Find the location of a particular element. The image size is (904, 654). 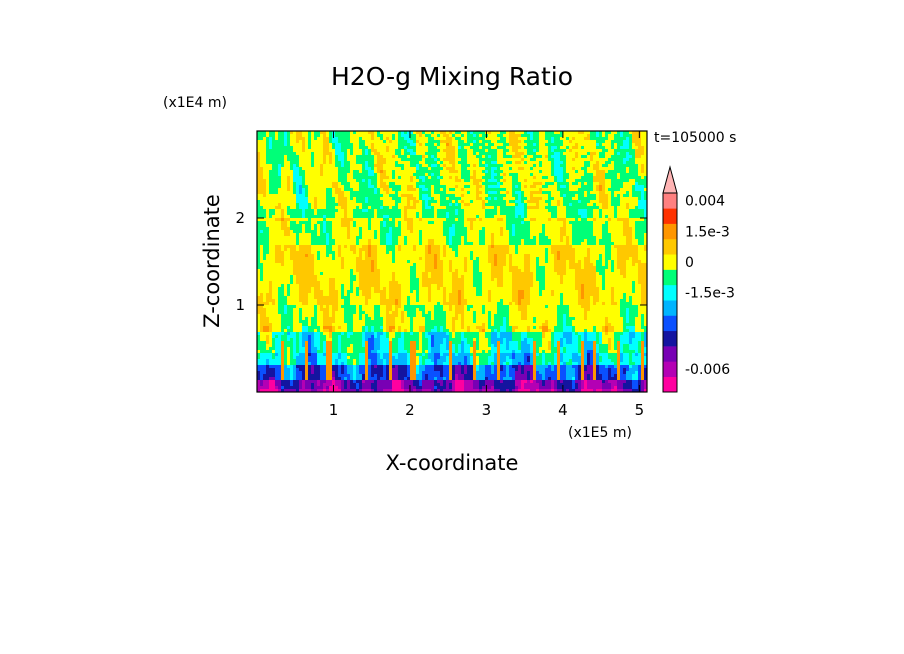

colorbar-swatch is located at coordinates (670, 216).